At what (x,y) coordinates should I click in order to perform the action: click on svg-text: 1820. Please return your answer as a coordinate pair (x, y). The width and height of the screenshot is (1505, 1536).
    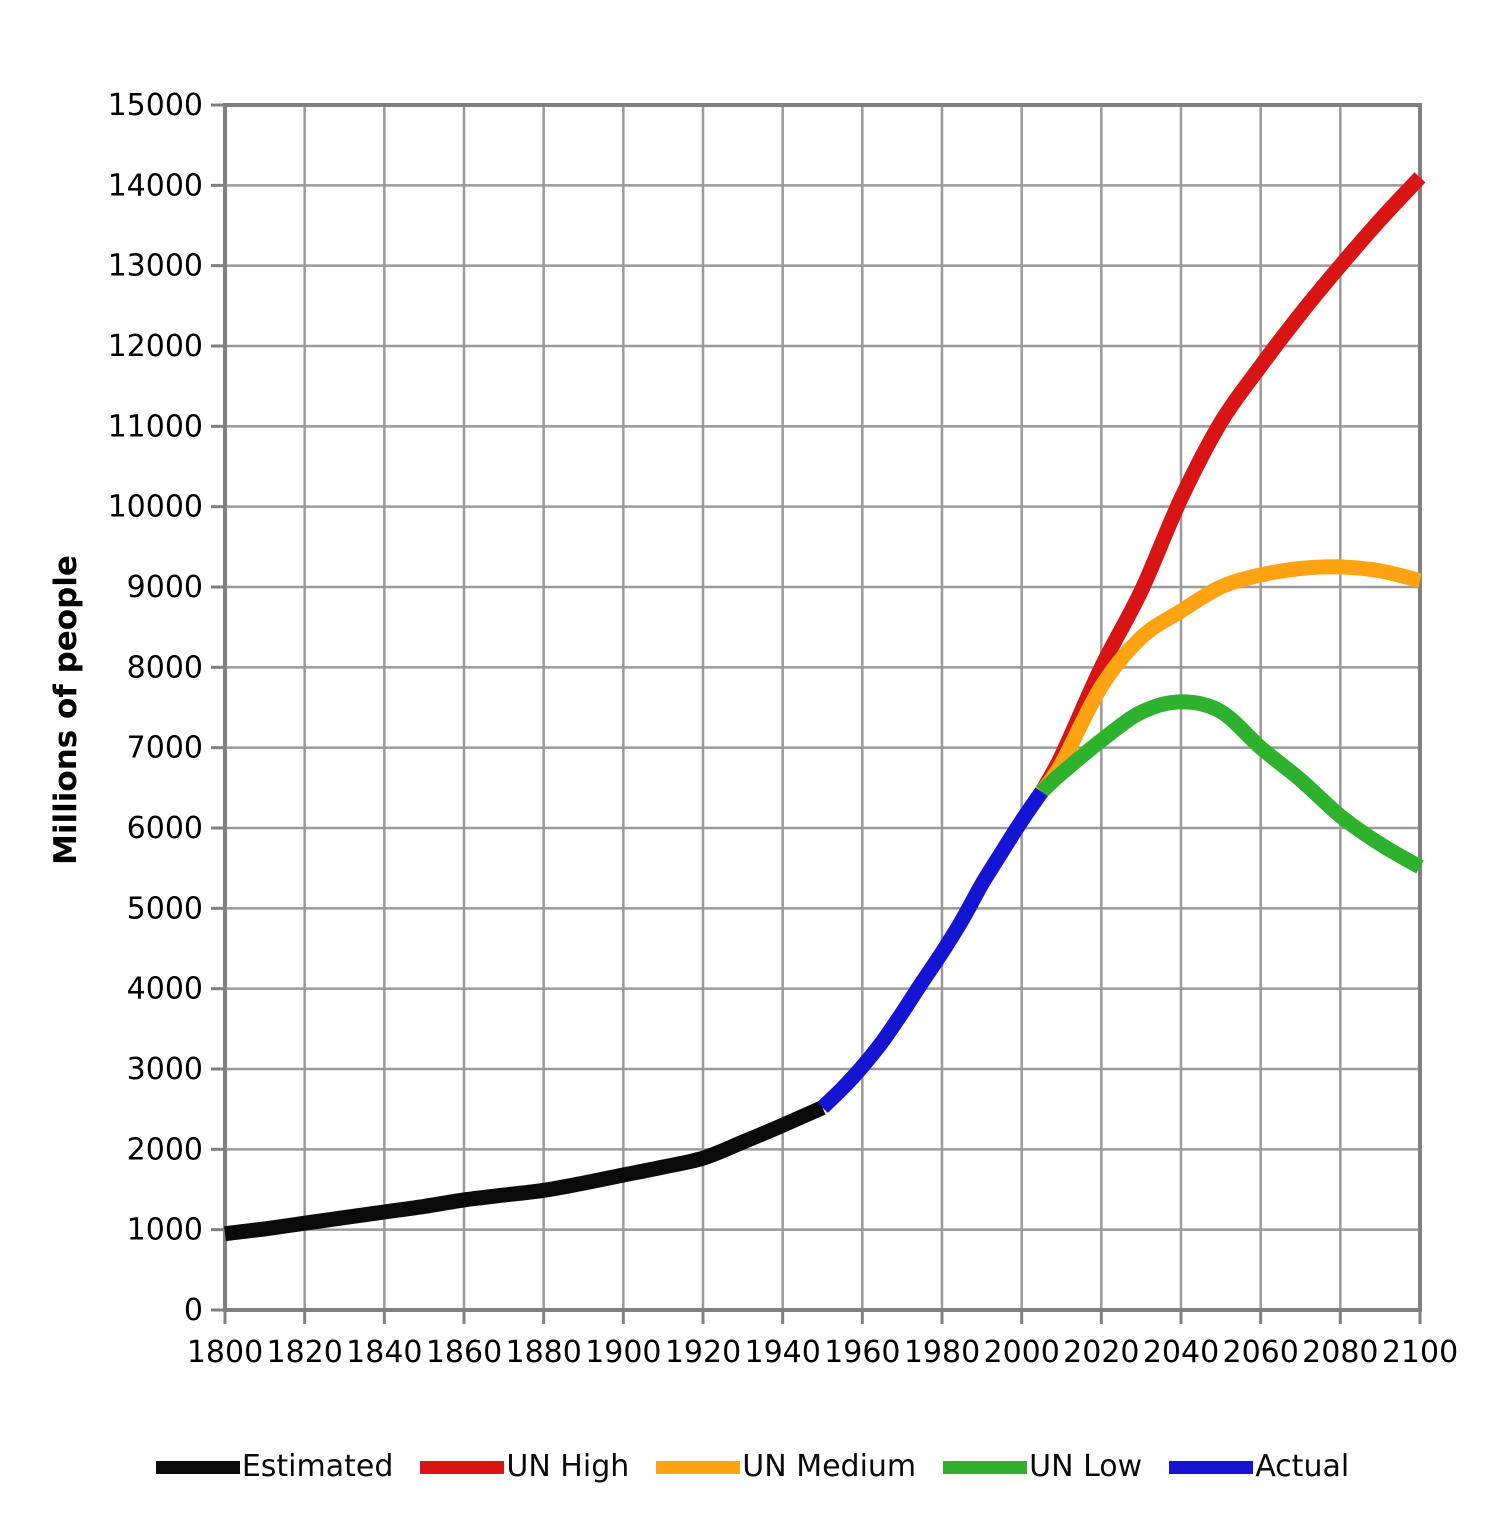
    Looking at the image, I should click on (304, 1352).